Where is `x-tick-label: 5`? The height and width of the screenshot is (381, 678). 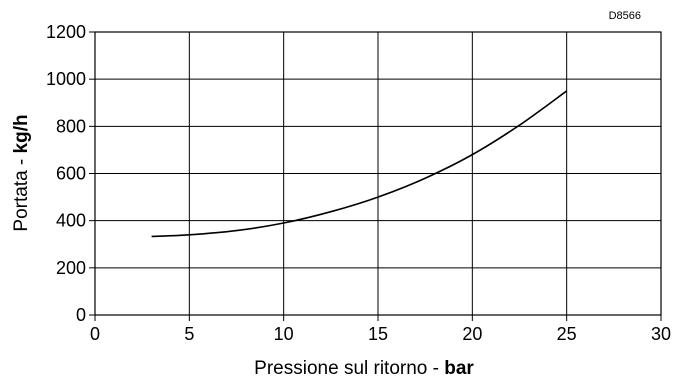
x-tick-label: 5 is located at coordinates (189, 334).